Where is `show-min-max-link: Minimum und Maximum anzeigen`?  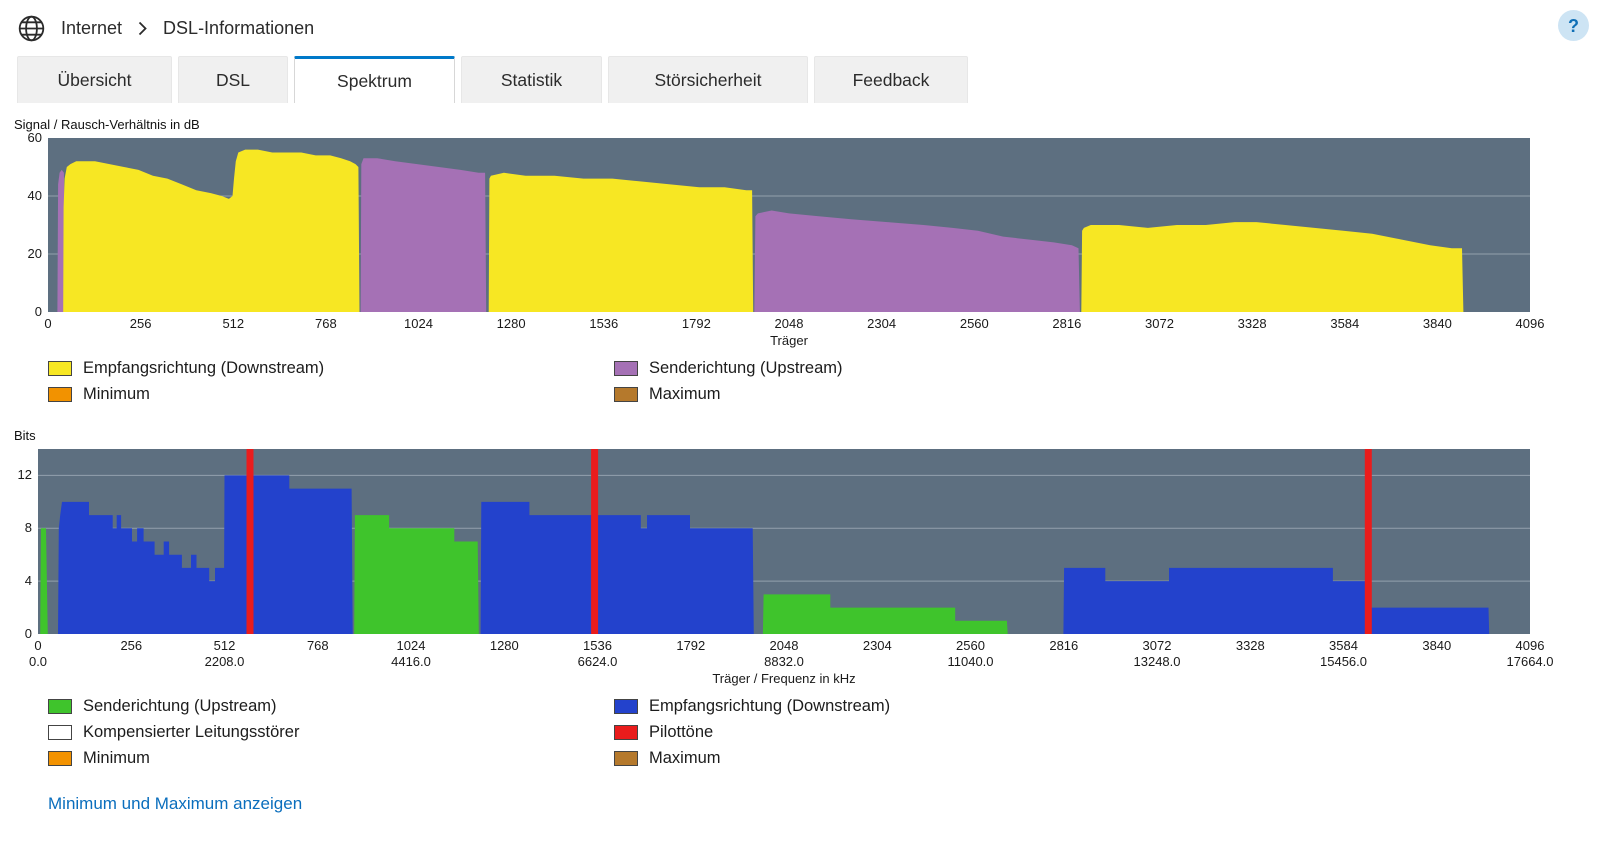
show-min-max-link: Minimum und Maximum anzeigen is located at coordinates (175, 803).